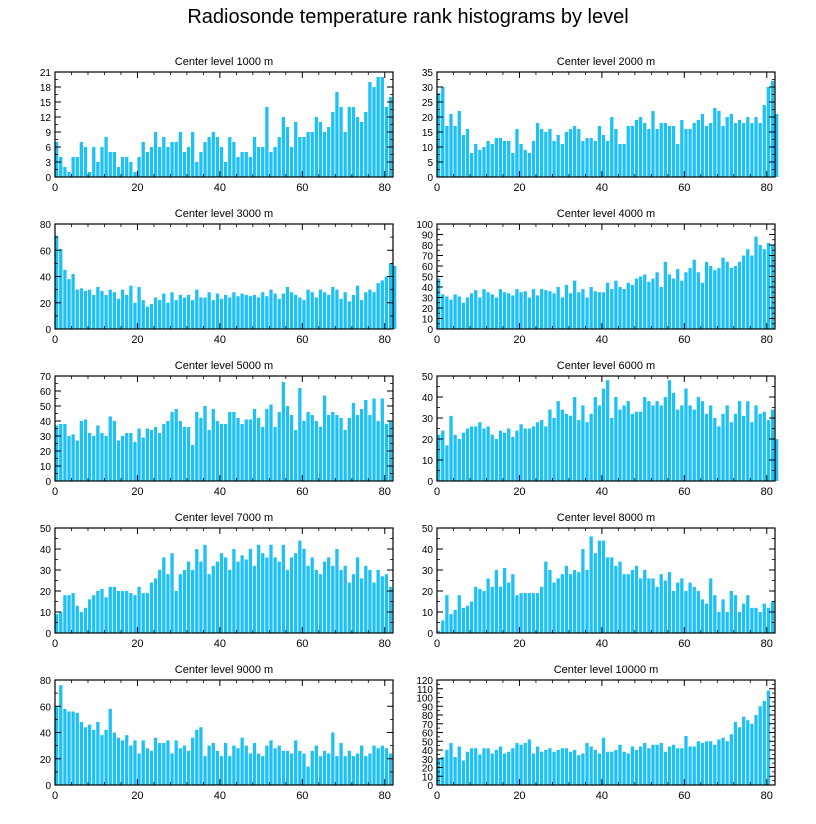 This screenshot has width=816, height=824. I want to click on y-tick-label: 35, so click(428, 73).